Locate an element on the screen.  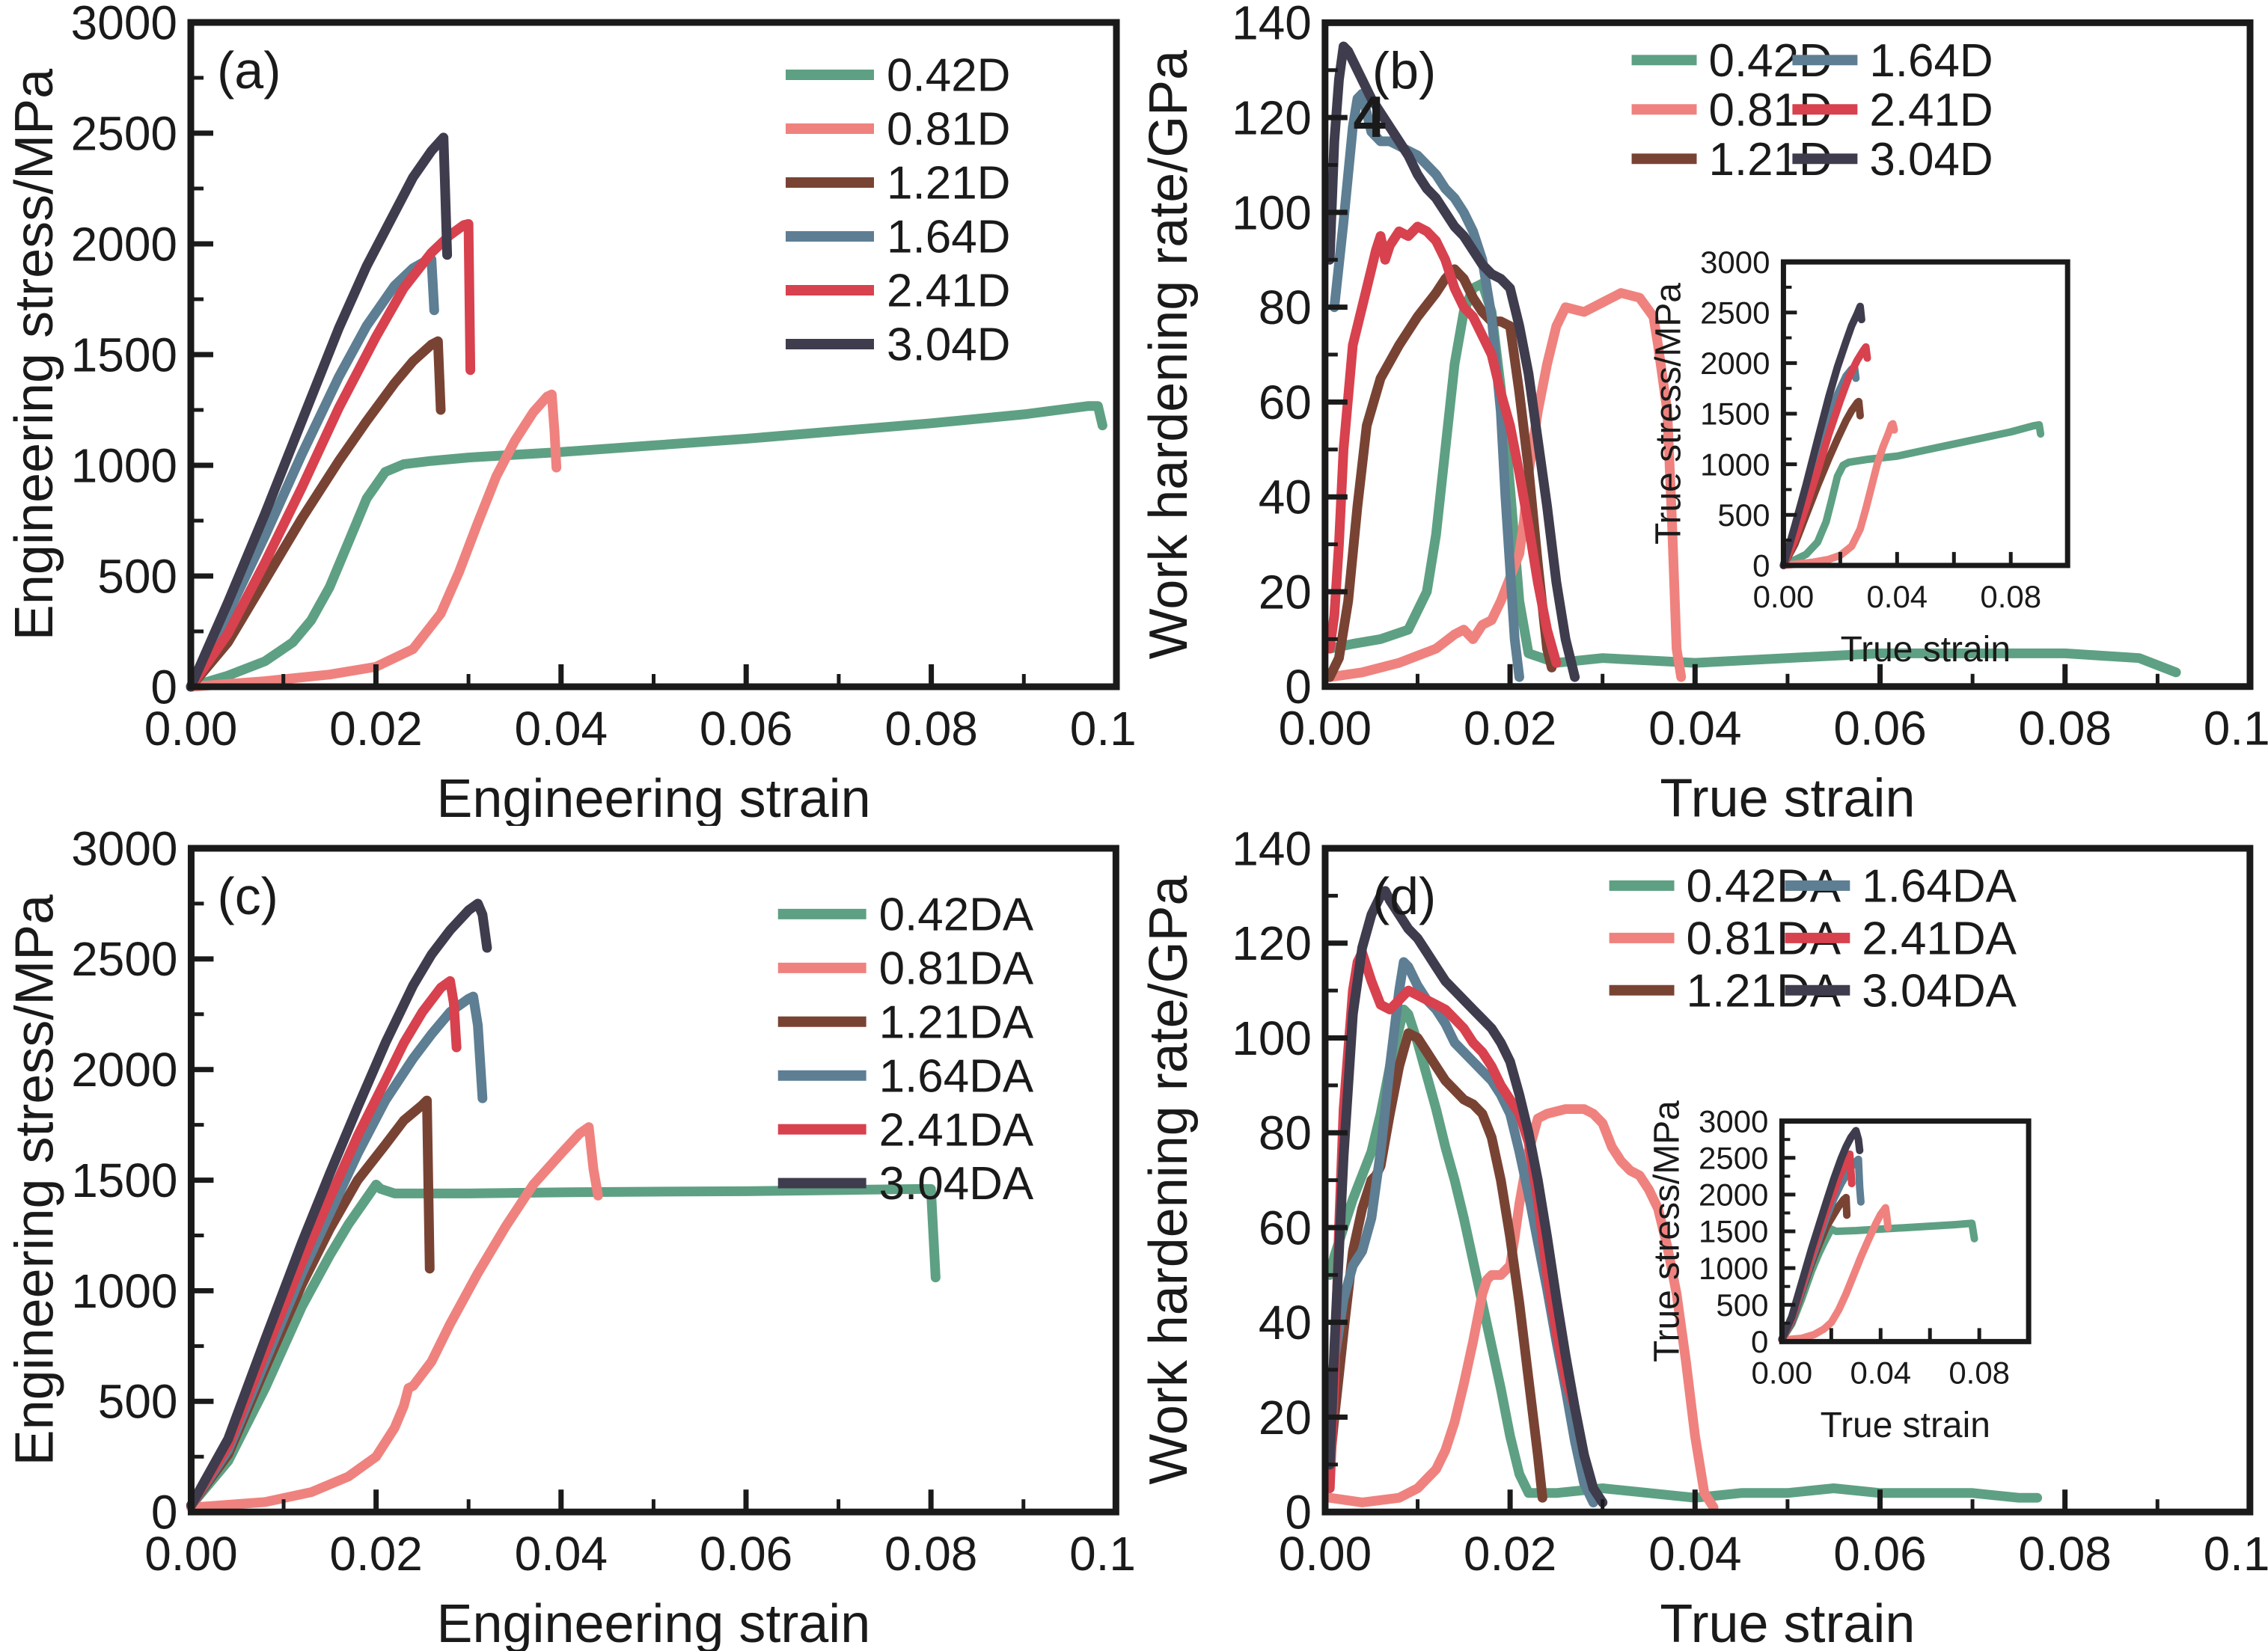
panel-a-series-1.21D is located at coordinates (316, 514).